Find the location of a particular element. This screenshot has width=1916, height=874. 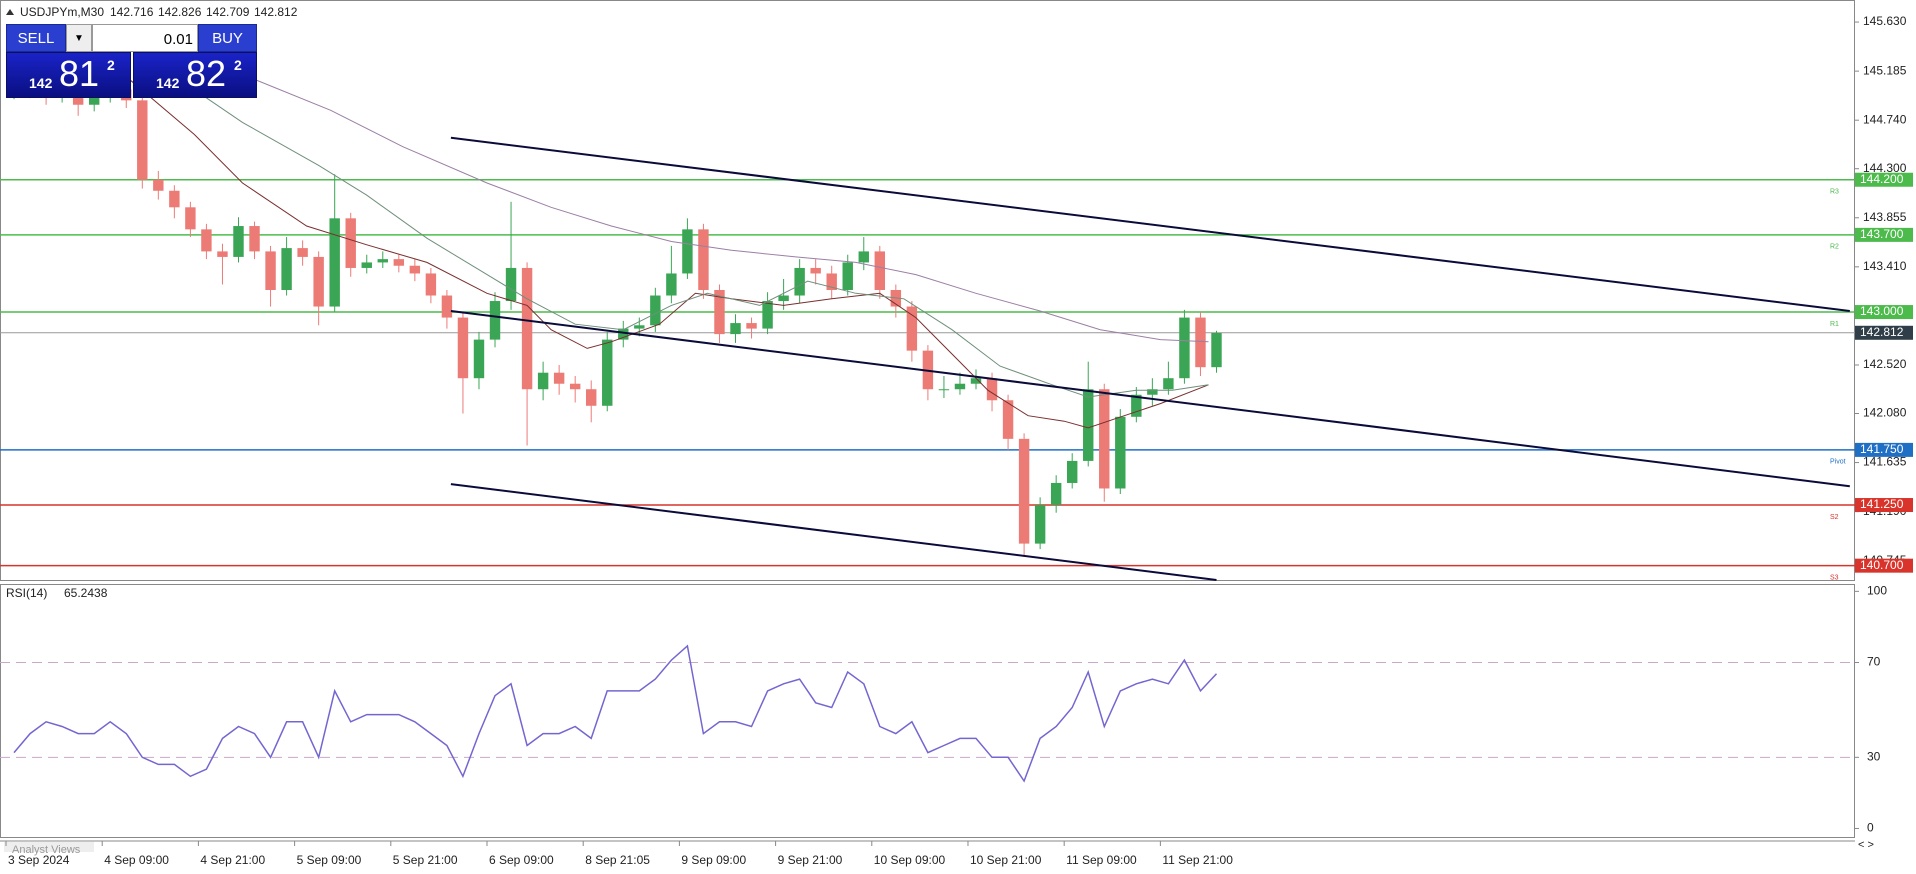

sell-button: SELL is located at coordinates (36, 38).